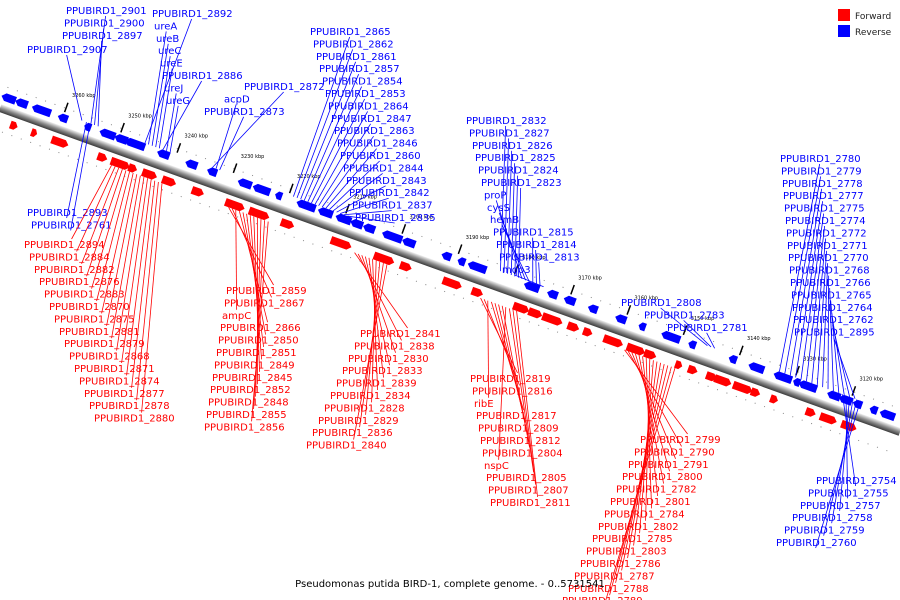 The width and height of the screenshot is (900, 600). What do you see at coordinates (84, 295) in the screenshot?
I see `gene-label: PPUBIRD1_2883` at bounding box center [84, 295].